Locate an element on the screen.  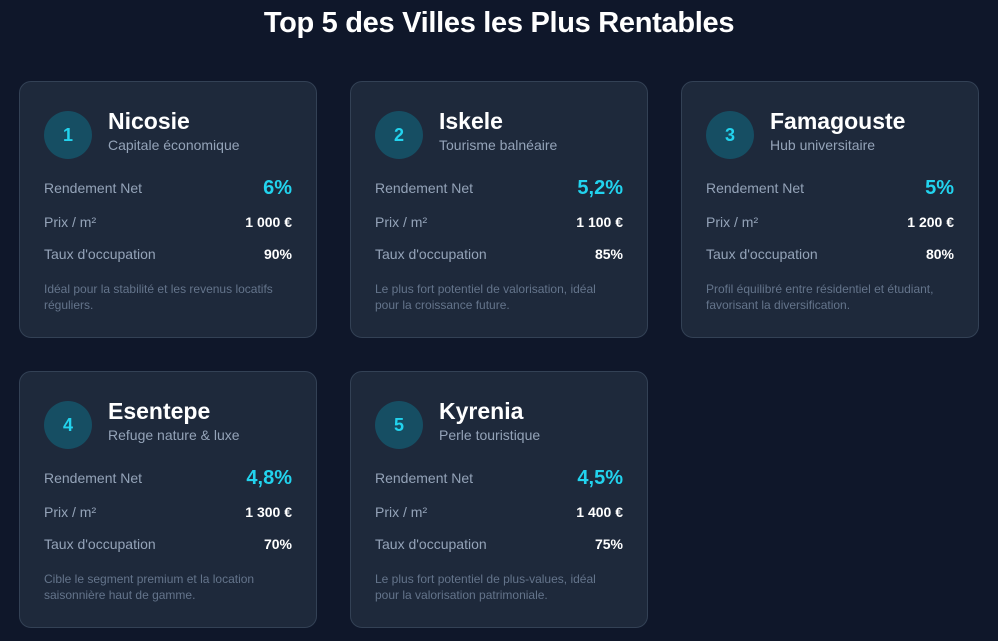
stat-price: Prix / m² 1 300 € is located at coordinates (168, 512).